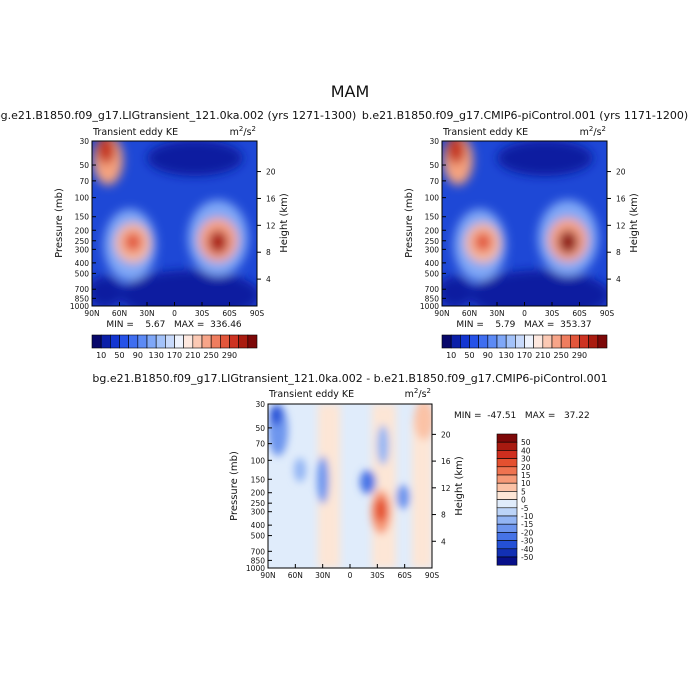 The width and height of the screenshot is (700, 700). Describe the element at coordinates (82, 273) in the screenshot. I see `y-tick-label: 500` at that location.